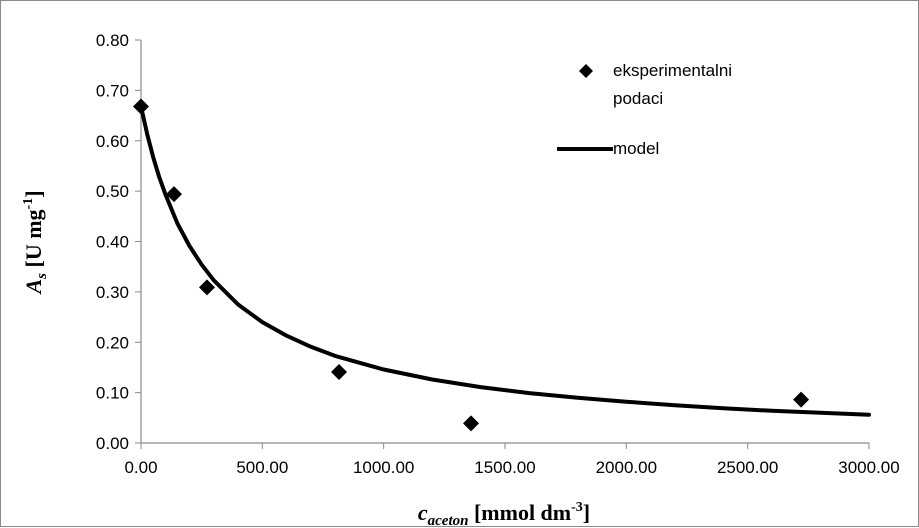  I want to click on legend-label: model, so click(636, 148).